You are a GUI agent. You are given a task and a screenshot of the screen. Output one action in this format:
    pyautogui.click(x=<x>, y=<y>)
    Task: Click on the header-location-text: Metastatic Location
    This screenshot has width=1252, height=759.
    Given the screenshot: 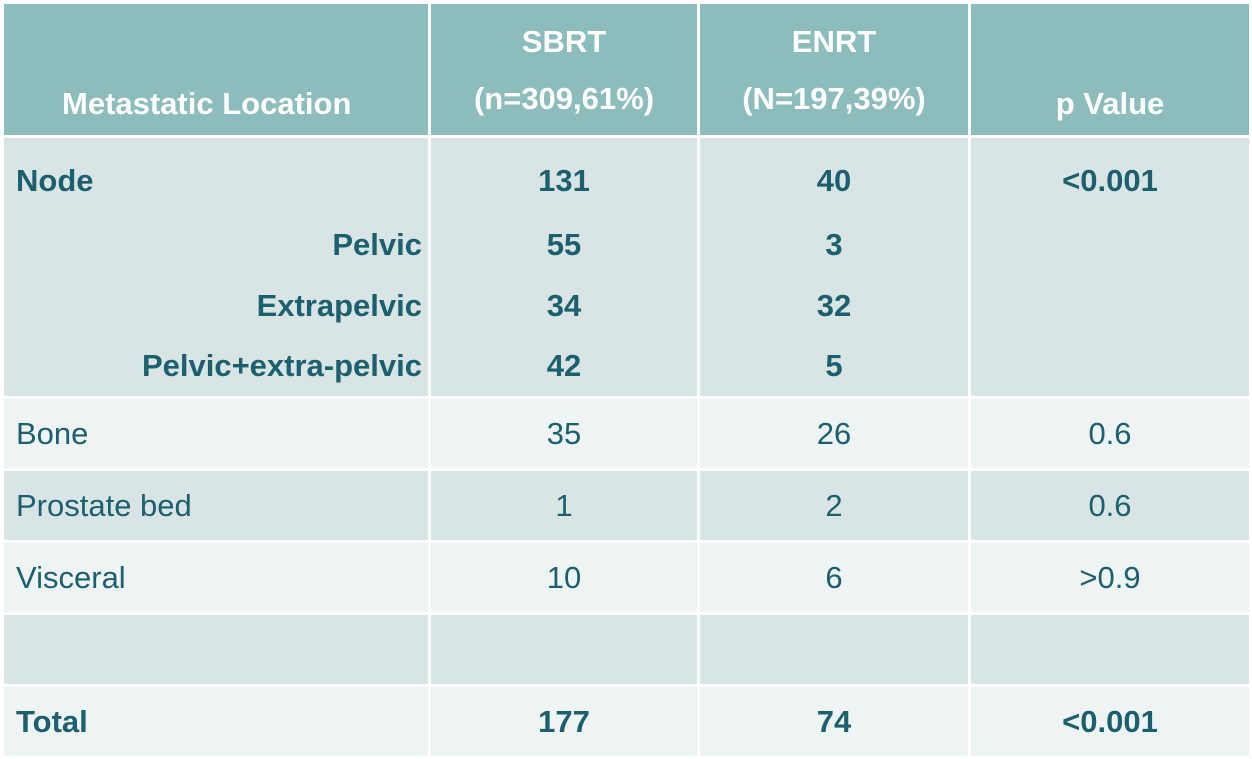 What is the action you would take?
    pyautogui.click(x=207, y=103)
    